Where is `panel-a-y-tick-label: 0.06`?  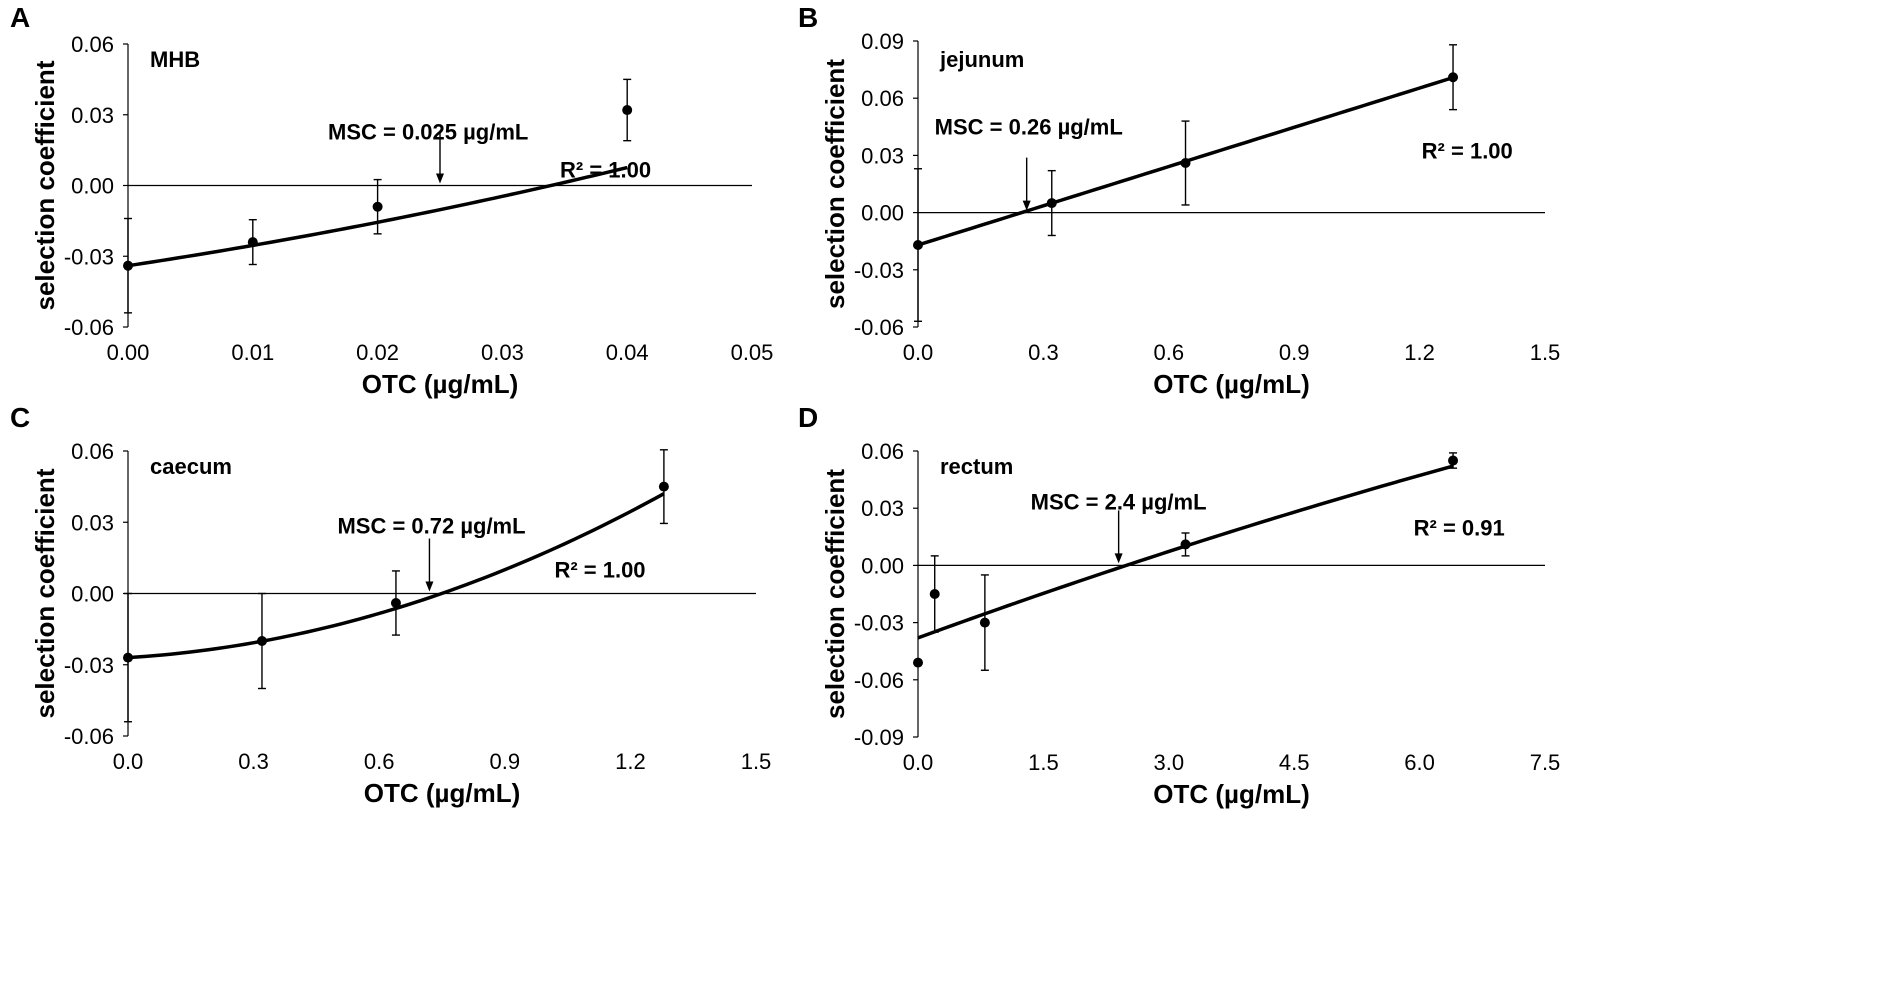 panel-a-y-tick-label: 0.06 is located at coordinates (92, 44).